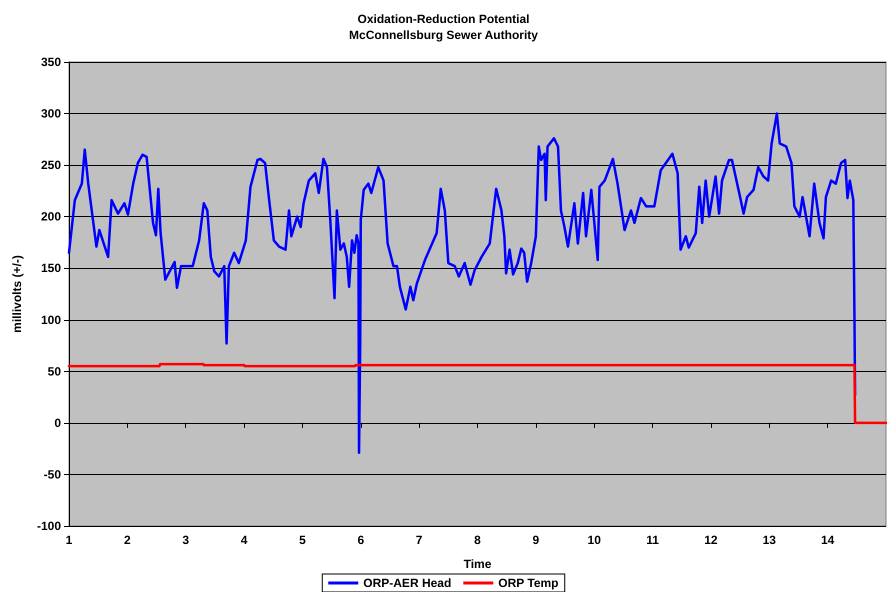 The height and width of the screenshot is (592, 887). Describe the element at coordinates (51, 268) in the screenshot. I see `y-tick-label: 150` at that location.